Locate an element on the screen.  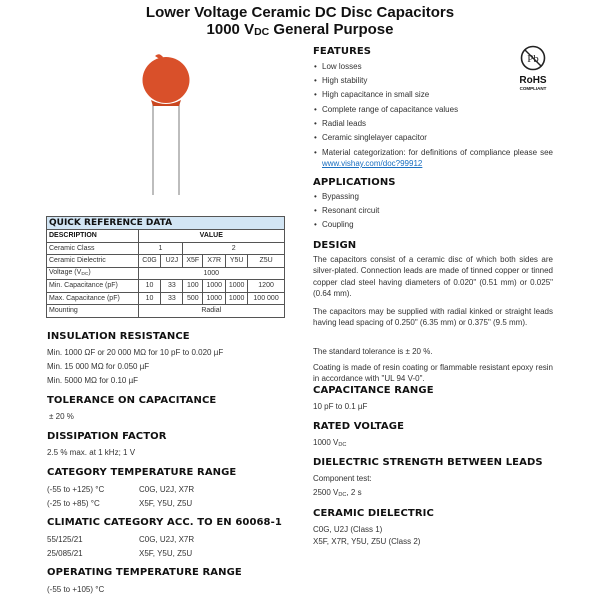
insulation-heading: INSULATION RESISTANCE is located at coordinates (118, 336).